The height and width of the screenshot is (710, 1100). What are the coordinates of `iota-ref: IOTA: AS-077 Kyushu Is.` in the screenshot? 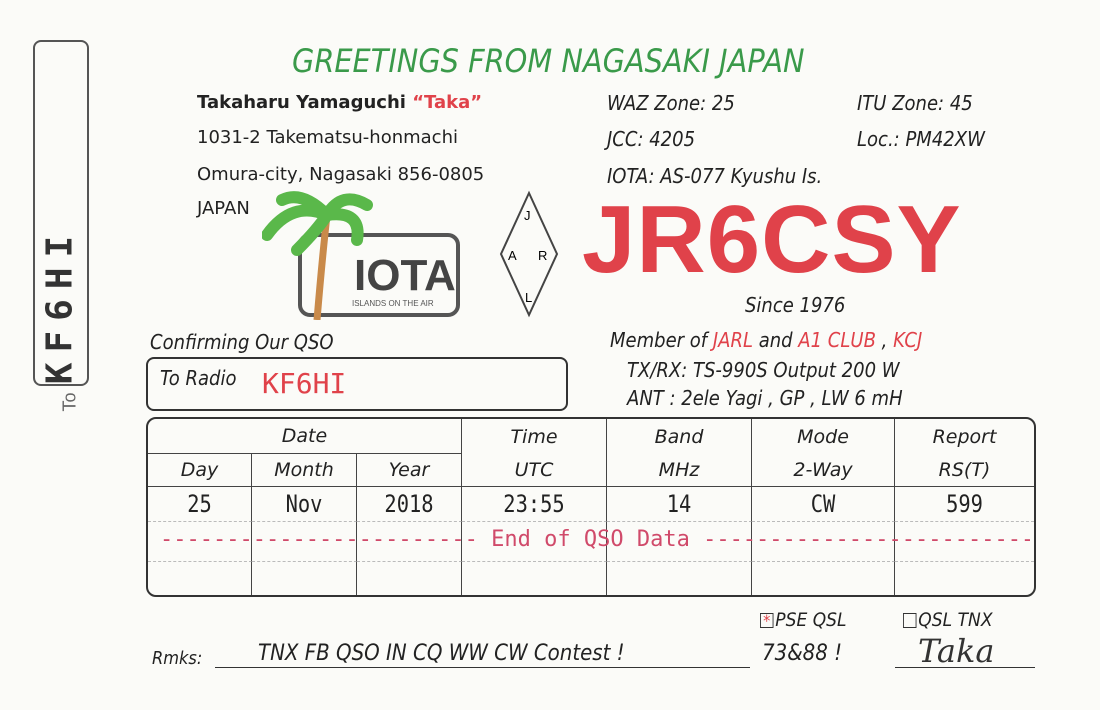 It's located at (715, 176).